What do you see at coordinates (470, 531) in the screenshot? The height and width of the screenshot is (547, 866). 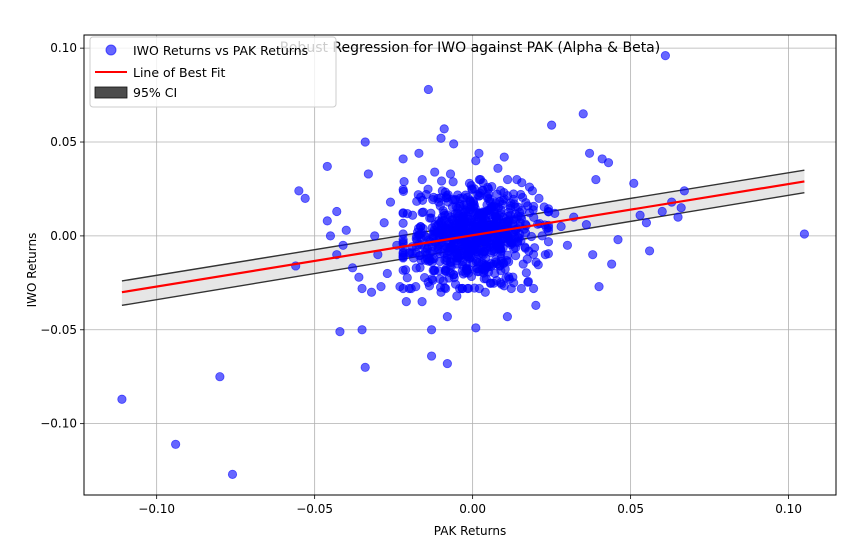 I see `x-axis-label: PAK Returns` at bounding box center [470, 531].